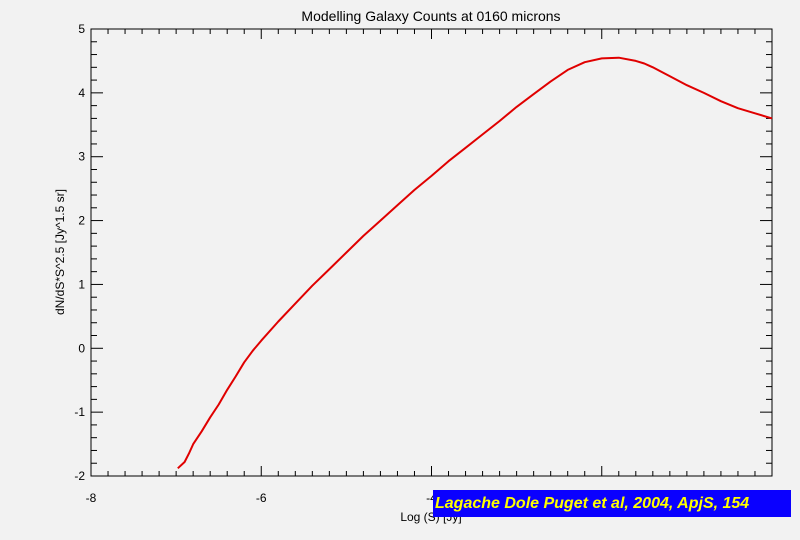 This screenshot has height=540, width=800. Describe the element at coordinates (91, 498) in the screenshot. I see `x-tick-label: -8` at that location.